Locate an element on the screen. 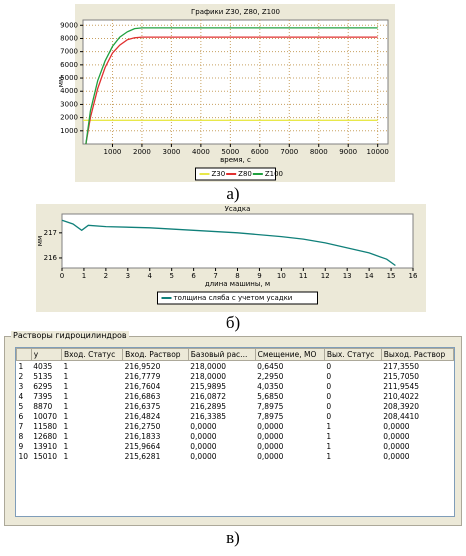 This screenshot has height=556, width=466. x-tick-label: 13 is located at coordinates (347, 276).